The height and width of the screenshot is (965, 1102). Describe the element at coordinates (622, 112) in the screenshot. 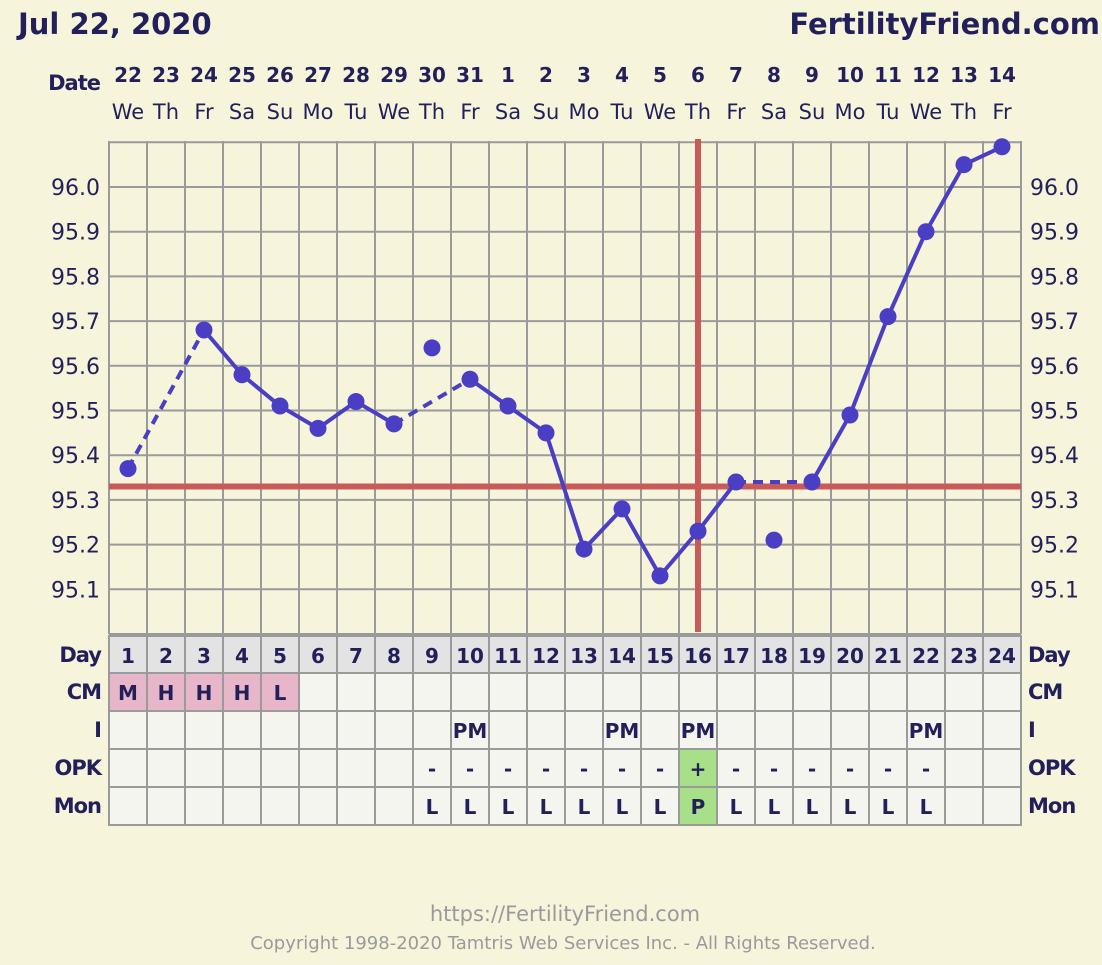

I see `weekday-label: Tu` at that location.